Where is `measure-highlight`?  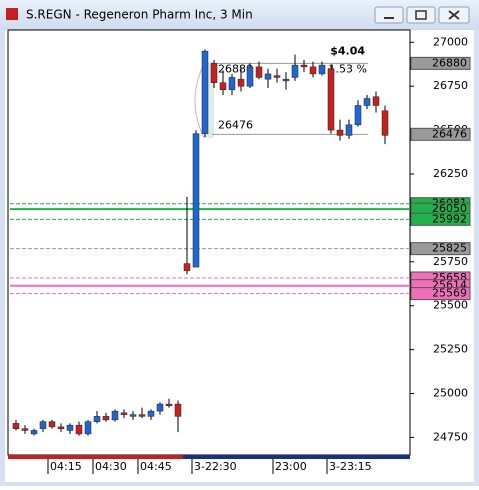
measure-highlight is located at coordinates (209, 100).